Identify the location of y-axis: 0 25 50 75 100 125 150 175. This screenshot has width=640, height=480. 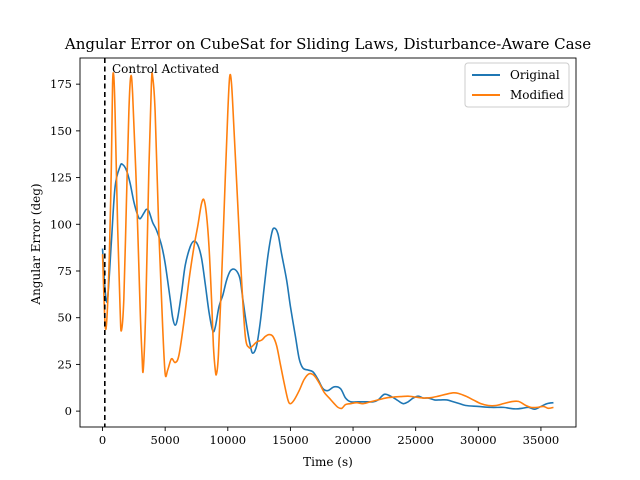
(65, 247).